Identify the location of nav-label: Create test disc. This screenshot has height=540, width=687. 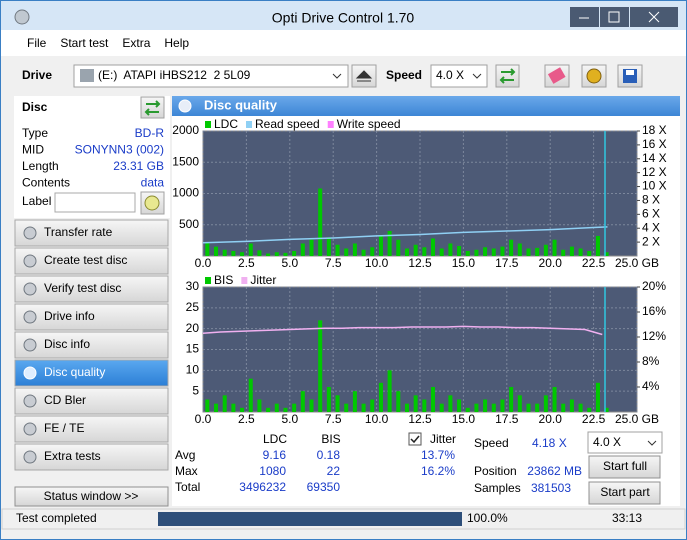
(85, 260).